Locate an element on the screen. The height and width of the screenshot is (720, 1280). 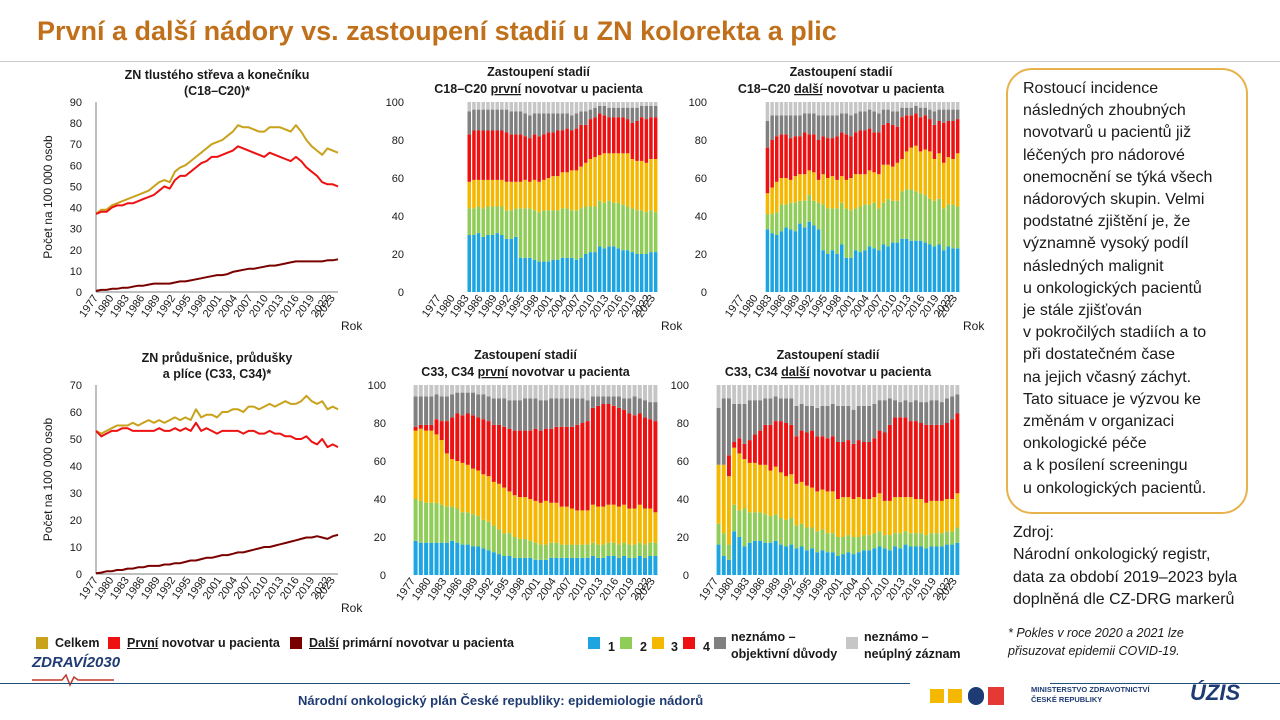
bar-chart-1-bar-2000-s6 is located at coordinates (548, 108).